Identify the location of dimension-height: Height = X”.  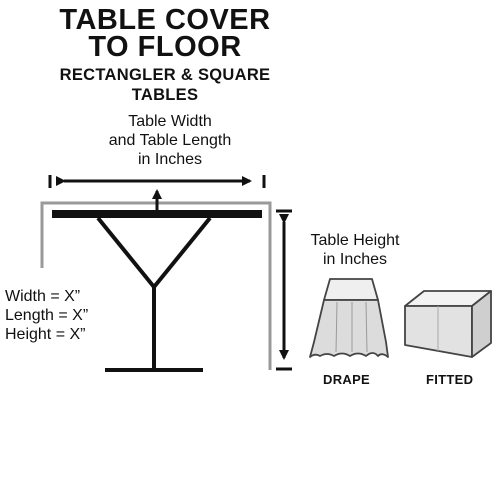
(45, 334).